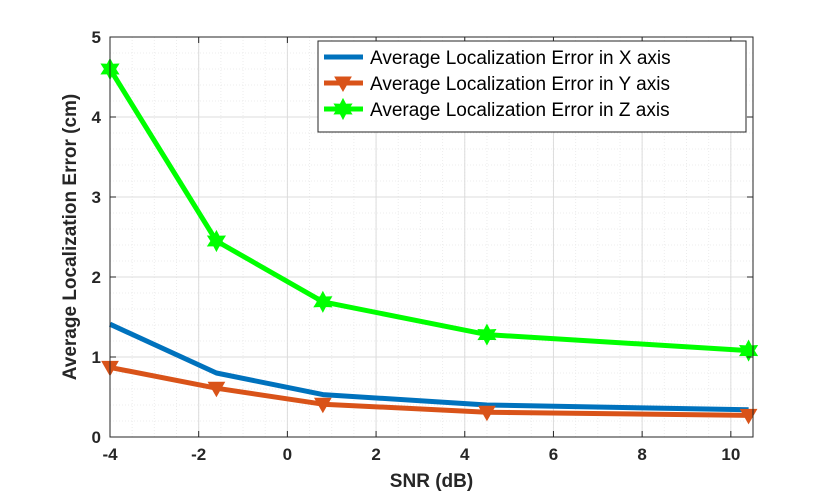 Image resolution: width=830 pixels, height=491 pixels. Describe the element at coordinates (520, 84) in the screenshot. I see `legend-label: Average Localization Error in Y axis` at that location.